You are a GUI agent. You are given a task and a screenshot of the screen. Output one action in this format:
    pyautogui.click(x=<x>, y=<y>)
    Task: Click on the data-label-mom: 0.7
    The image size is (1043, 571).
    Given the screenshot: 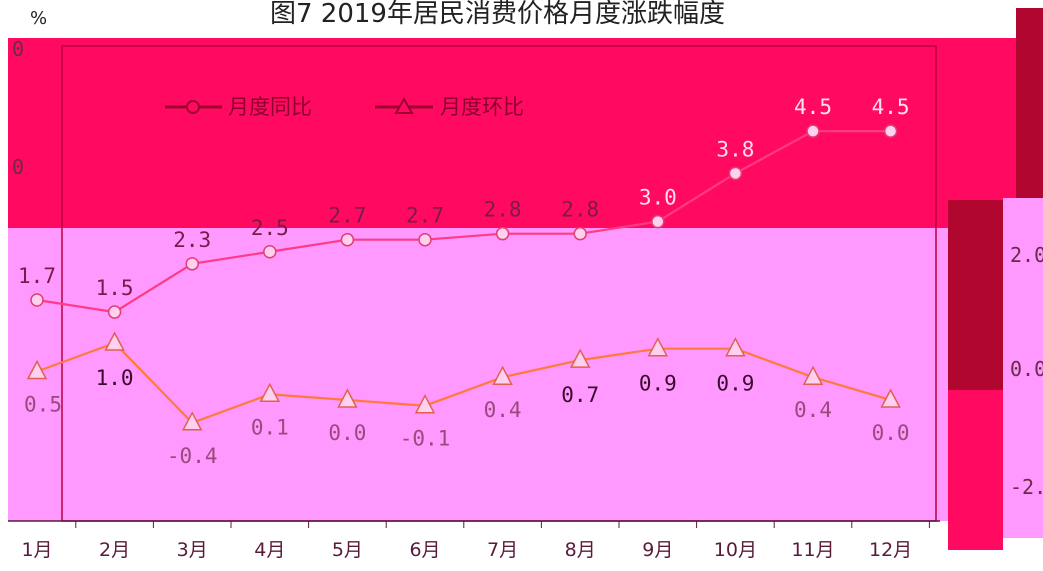 What is the action you would take?
    pyautogui.click(x=580, y=395)
    